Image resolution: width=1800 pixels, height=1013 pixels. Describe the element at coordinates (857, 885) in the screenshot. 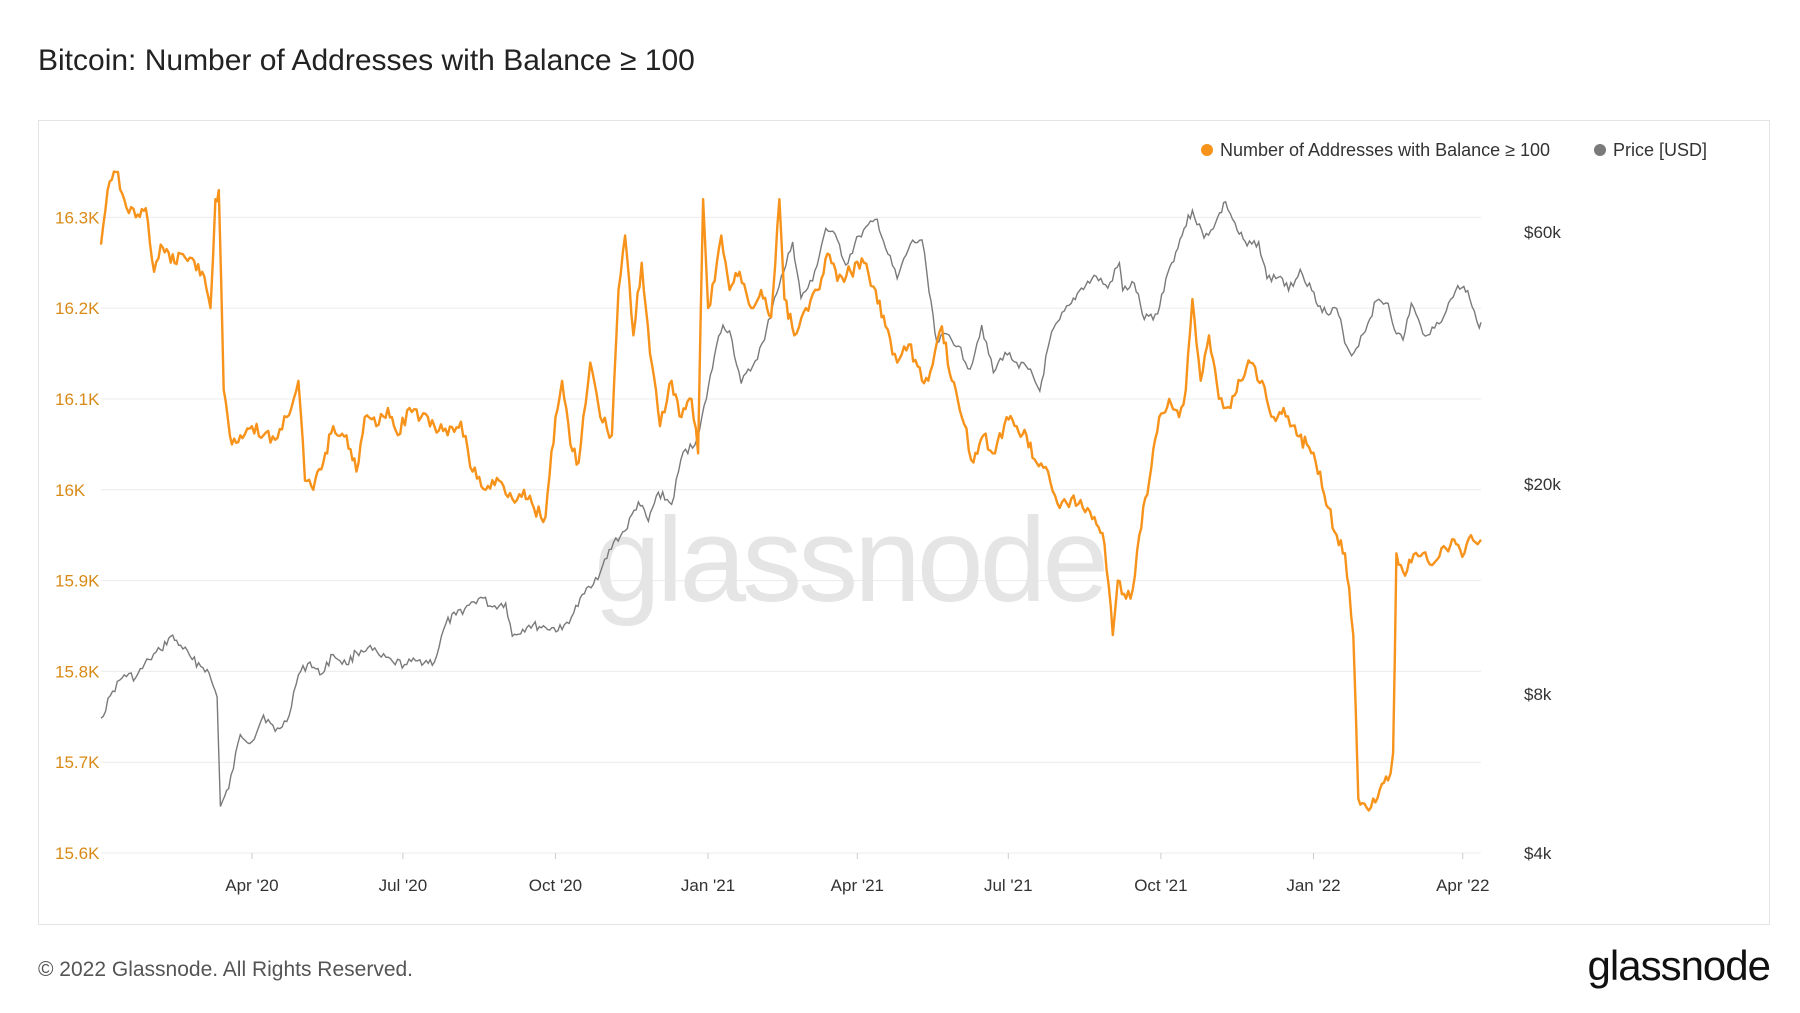

I see `x-tick-label: Apr '21` at that location.